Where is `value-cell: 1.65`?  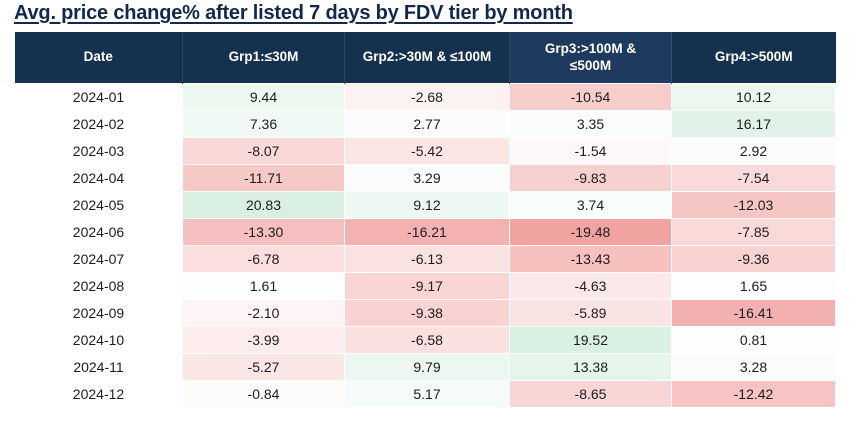
value-cell: 1.65 is located at coordinates (753, 286).